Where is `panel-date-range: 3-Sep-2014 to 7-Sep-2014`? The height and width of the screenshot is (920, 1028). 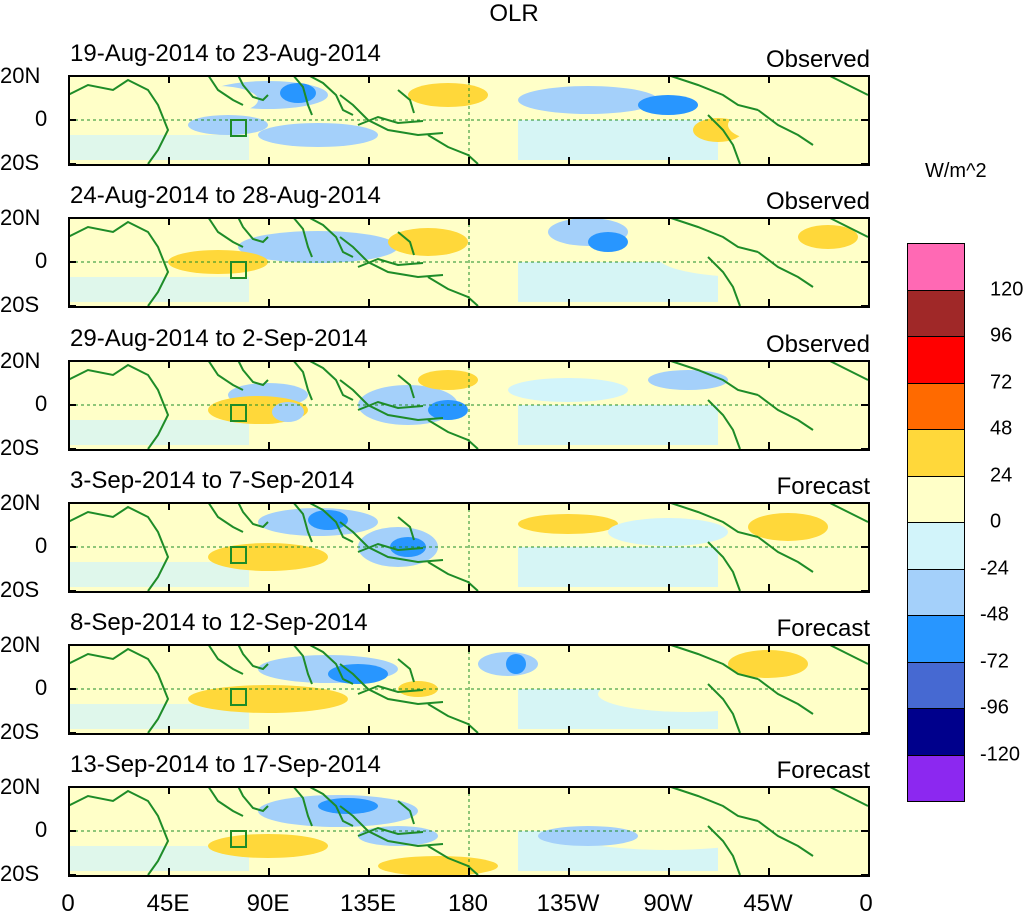 panel-date-range: 3-Sep-2014 to 7-Sep-2014 is located at coordinates (212, 480).